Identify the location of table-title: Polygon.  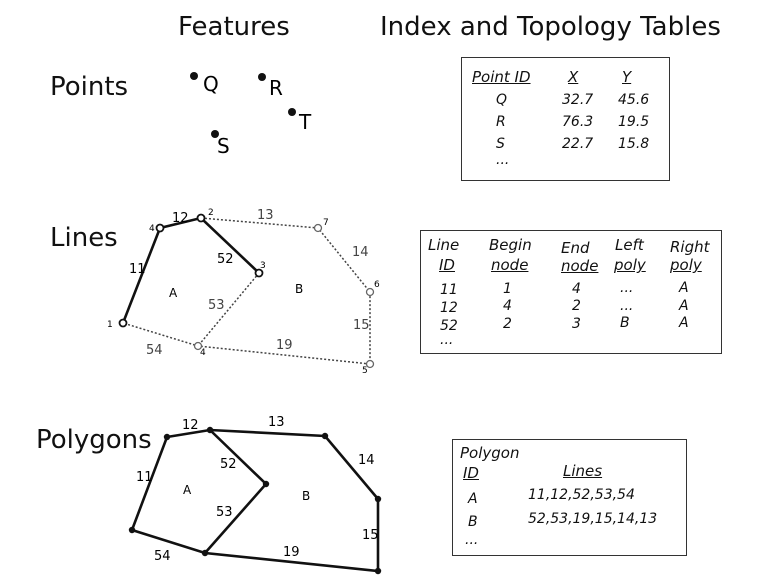
(490, 453).